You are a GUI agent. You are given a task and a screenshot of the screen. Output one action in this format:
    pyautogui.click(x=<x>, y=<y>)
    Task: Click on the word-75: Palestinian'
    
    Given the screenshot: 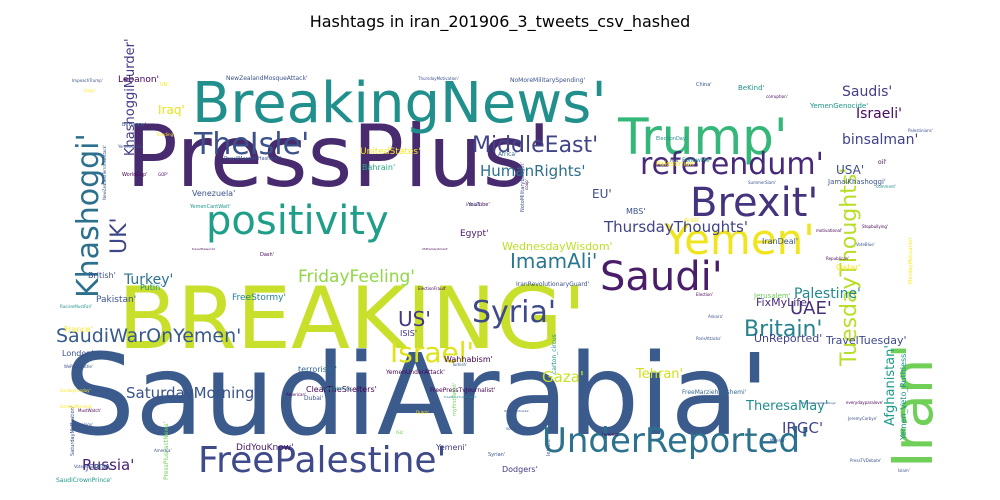 What is the action you would take?
    pyautogui.click(x=676, y=164)
    